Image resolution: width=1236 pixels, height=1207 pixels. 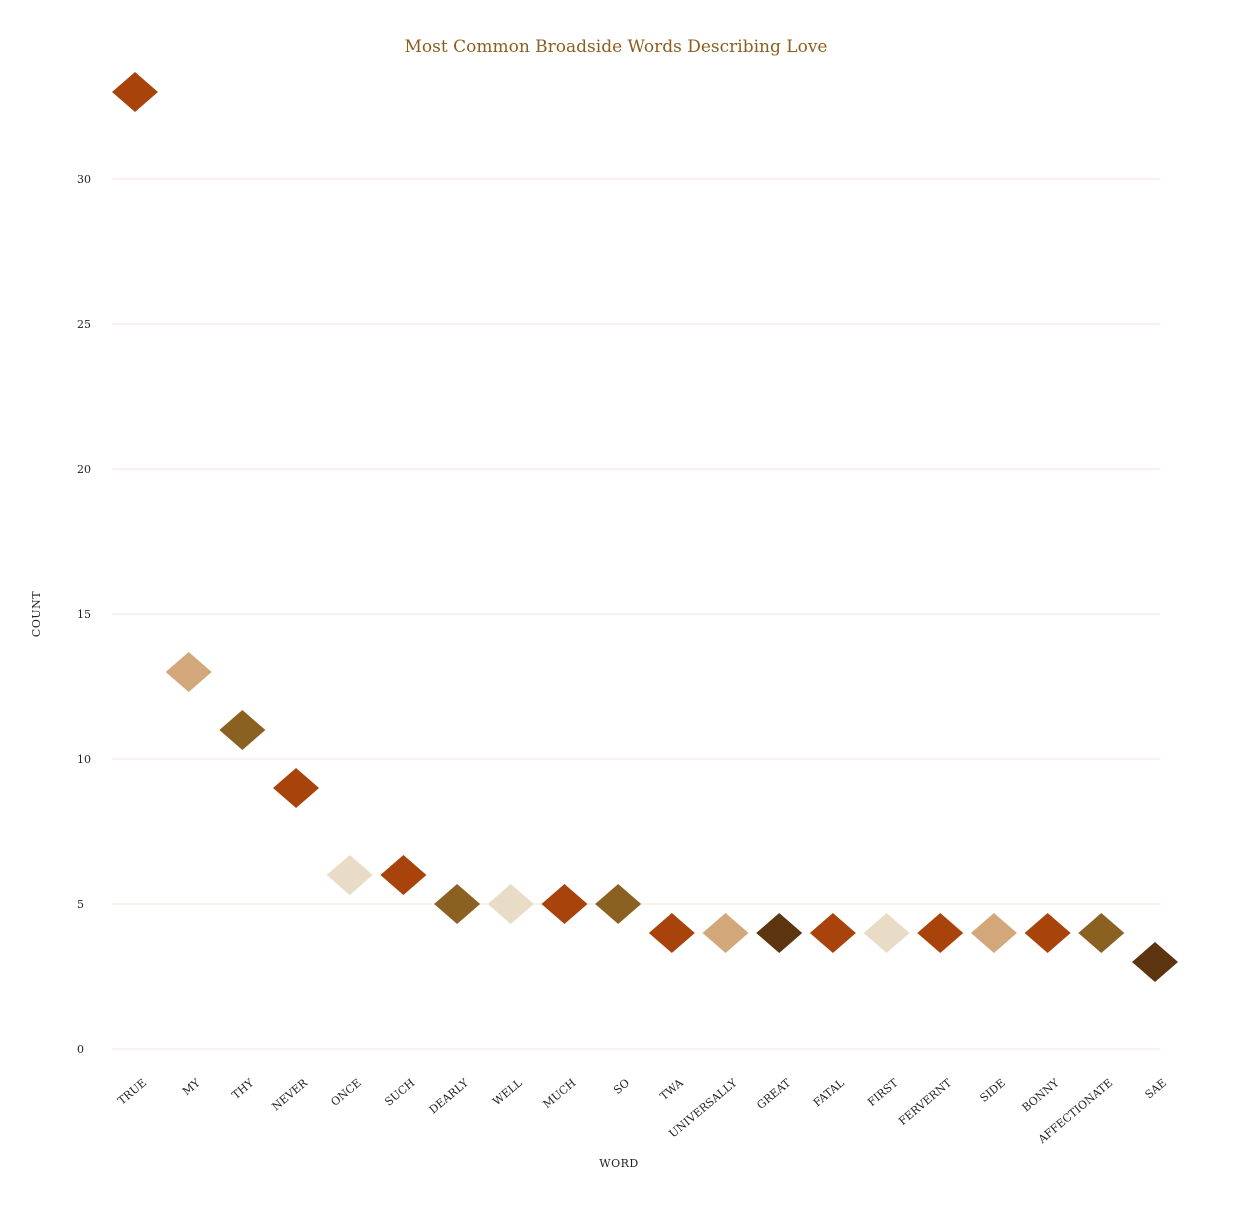 What do you see at coordinates (84, 759) in the screenshot?
I see `y-tick-label: 10` at bounding box center [84, 759].